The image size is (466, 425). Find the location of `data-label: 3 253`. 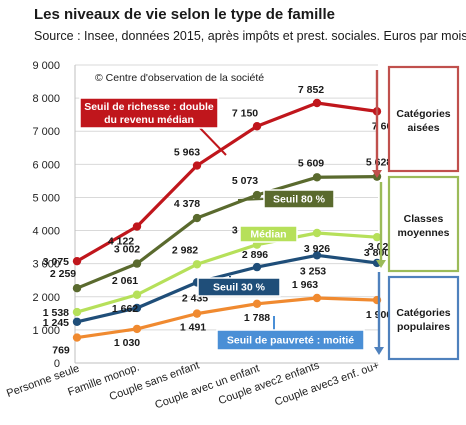

data-label: 3 253 is located at coordinates (313, 271).